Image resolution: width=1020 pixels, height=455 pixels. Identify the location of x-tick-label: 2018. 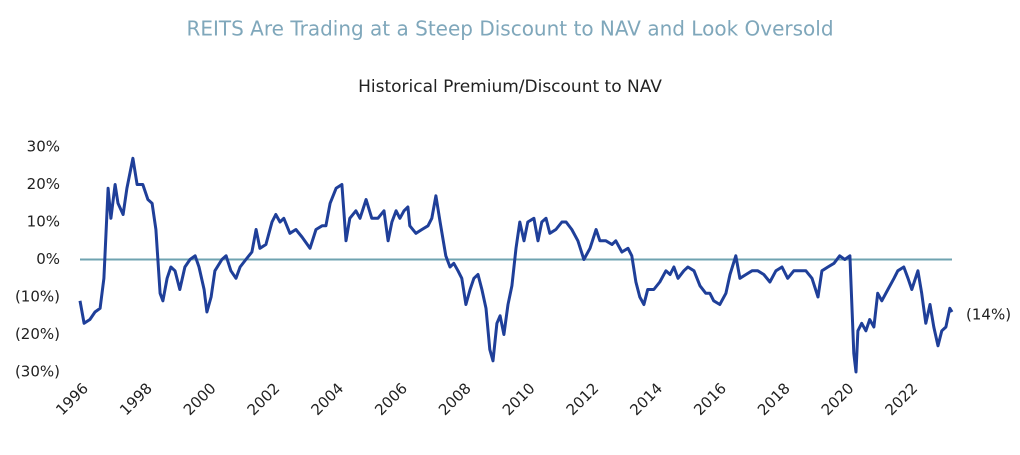
(774, 399).